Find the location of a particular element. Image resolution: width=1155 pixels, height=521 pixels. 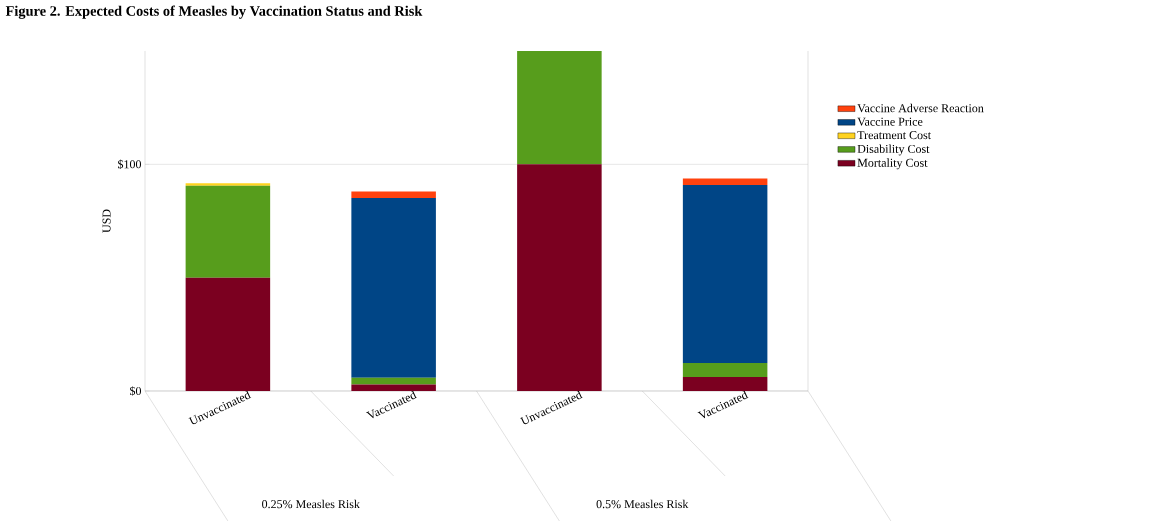

text: 0.5% Measles Risk is located at coordinates (642, 504).